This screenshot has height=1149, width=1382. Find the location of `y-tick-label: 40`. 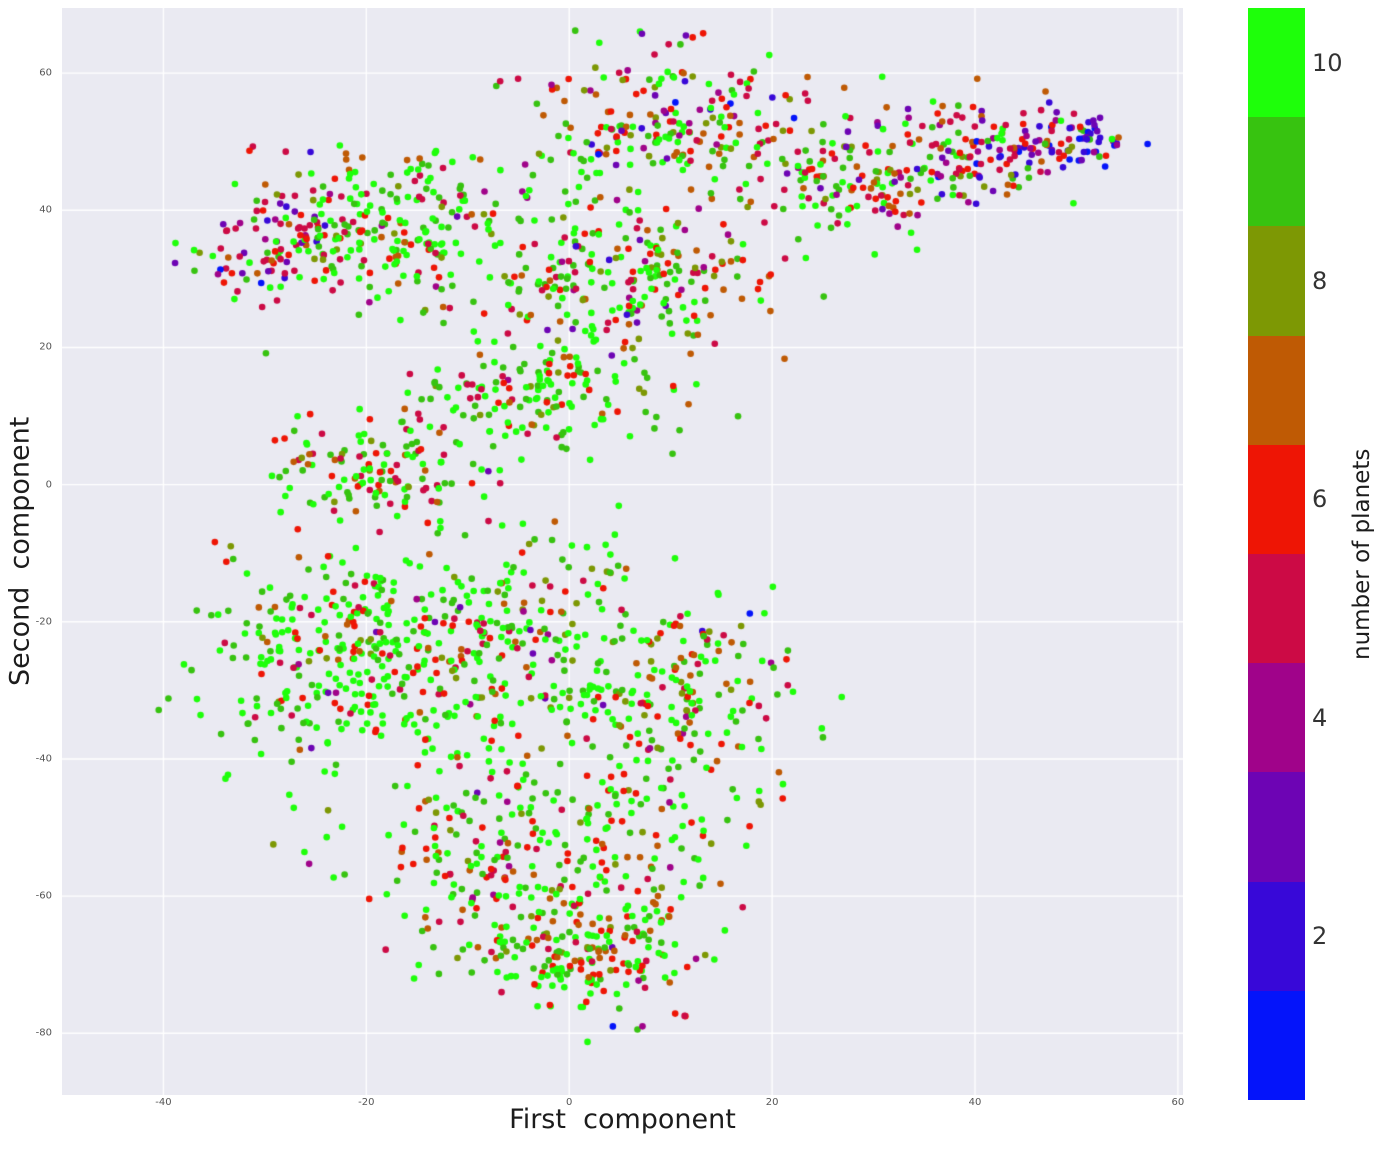

y-tick-label: 40 is located at coordinates (45, 210).